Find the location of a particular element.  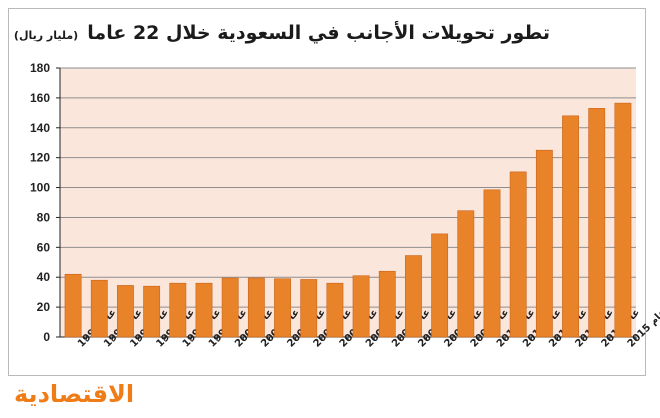

publisher-logo: الاقتصادية is located at coordinates (74, 394).